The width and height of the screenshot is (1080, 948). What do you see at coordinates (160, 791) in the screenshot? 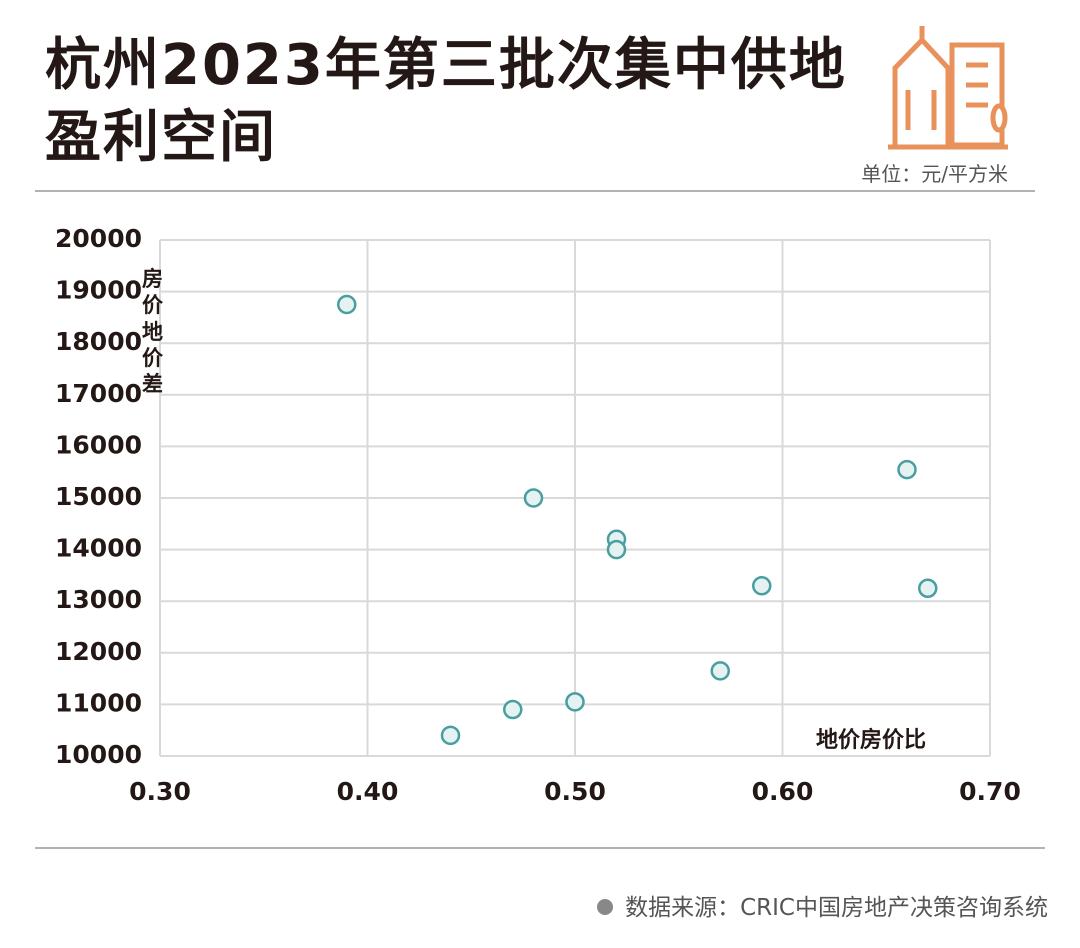
I see `x-tick-label: 0.30` at bounding box center [160, 791].